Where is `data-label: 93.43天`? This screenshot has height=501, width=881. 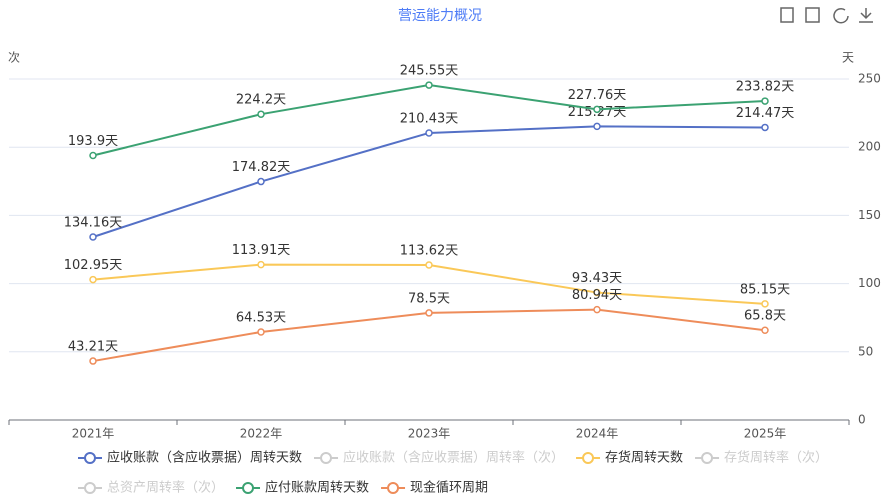 data-label: 93.43天 is located at coordinates (597, 278).